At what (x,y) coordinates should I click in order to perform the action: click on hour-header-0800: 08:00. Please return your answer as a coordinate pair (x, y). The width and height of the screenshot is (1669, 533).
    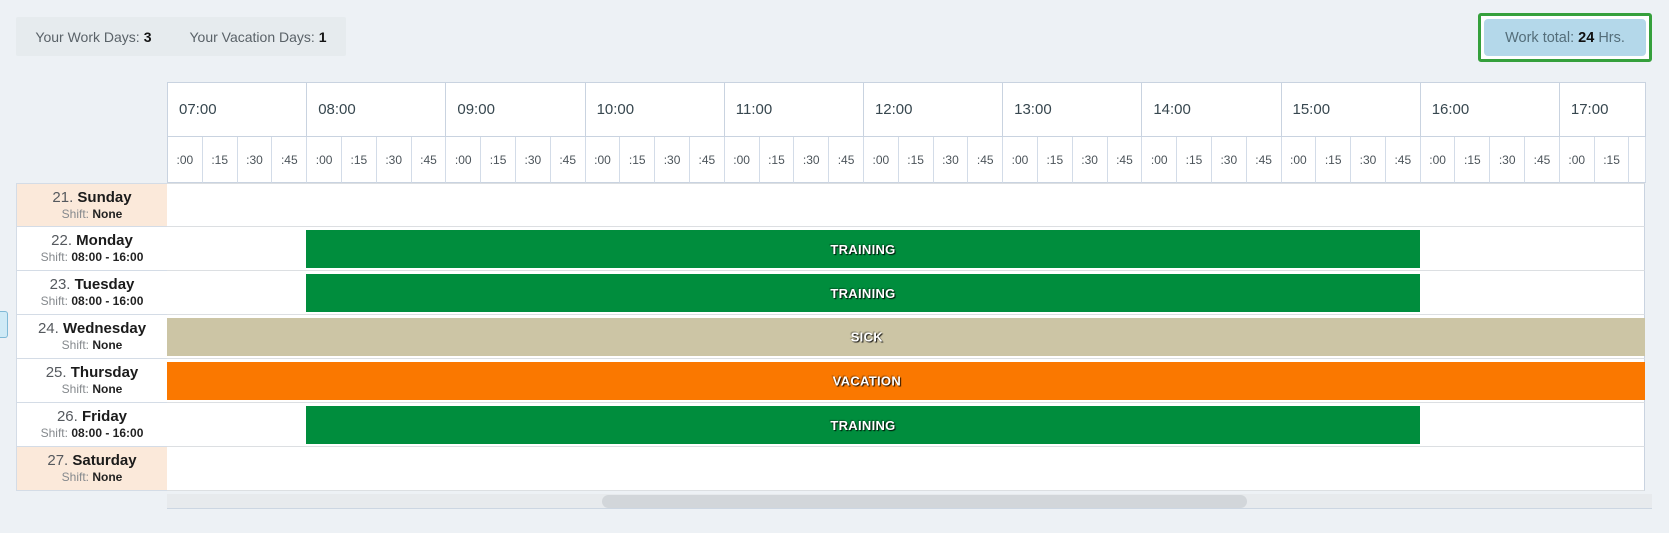
    Looking at the image, I should click on (377, 110).